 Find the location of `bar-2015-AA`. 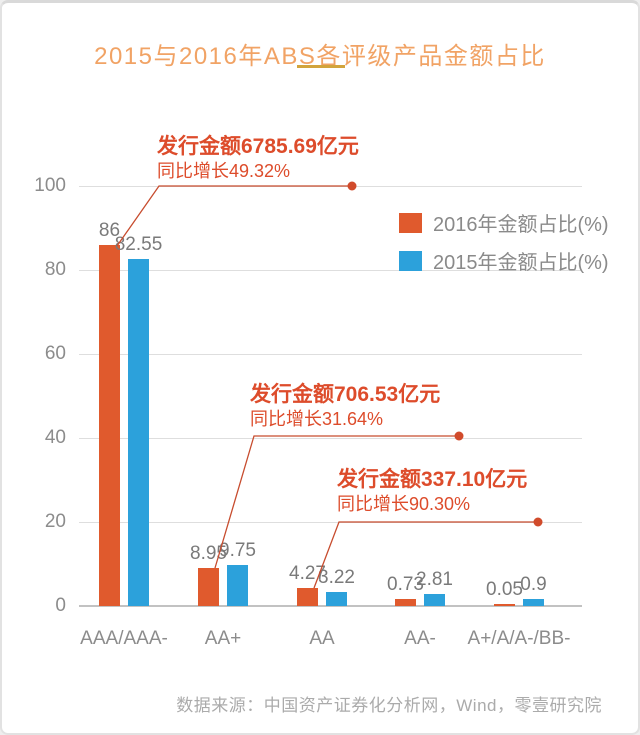

bar-2015-AA is located at coordinates (336, 599).